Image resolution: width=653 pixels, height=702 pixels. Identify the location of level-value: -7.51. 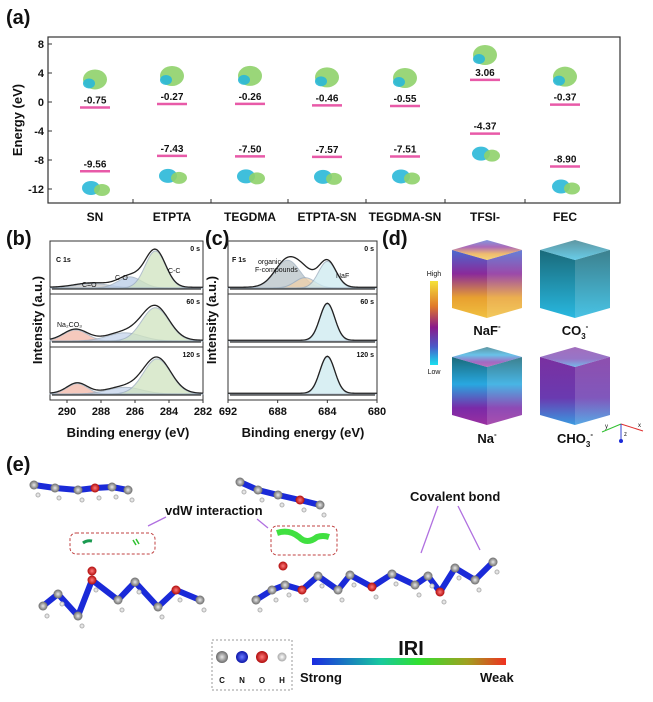
(405, 149).